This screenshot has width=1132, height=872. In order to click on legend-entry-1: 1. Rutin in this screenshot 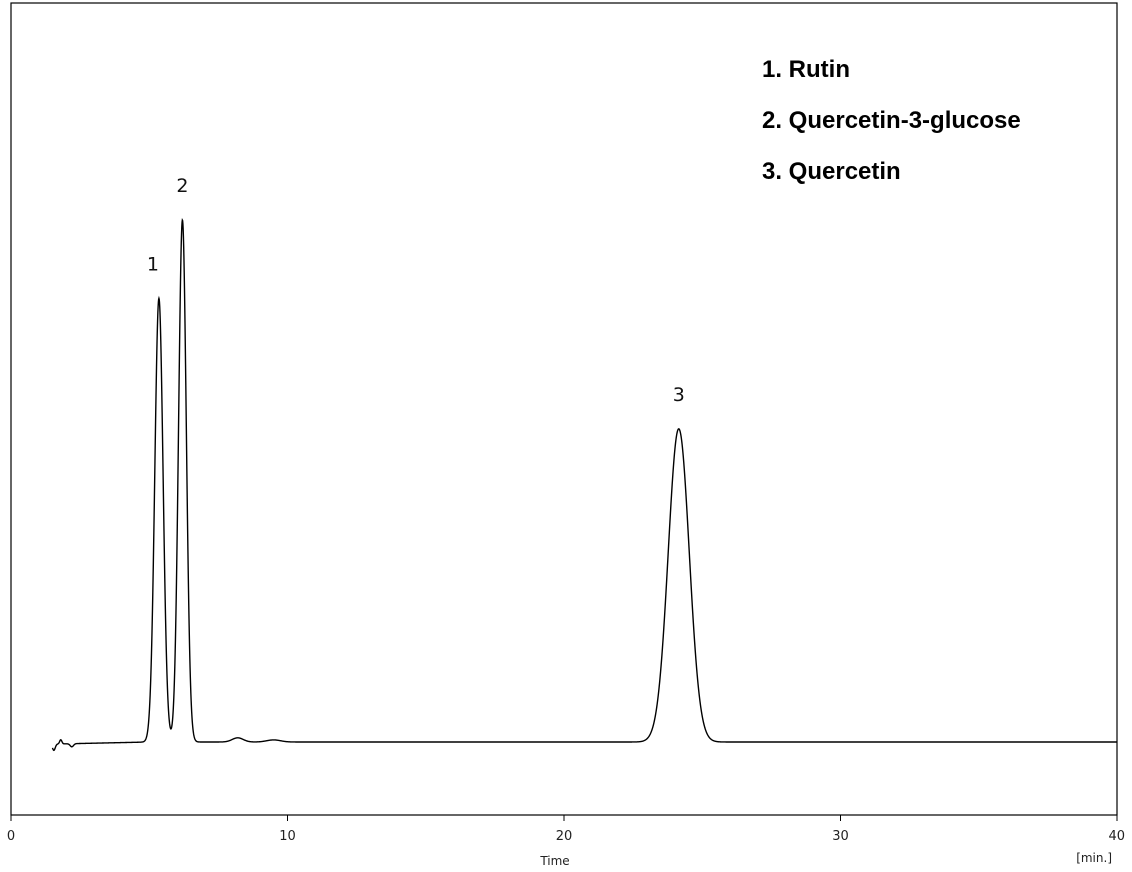, I will do `click(806, 69)`.